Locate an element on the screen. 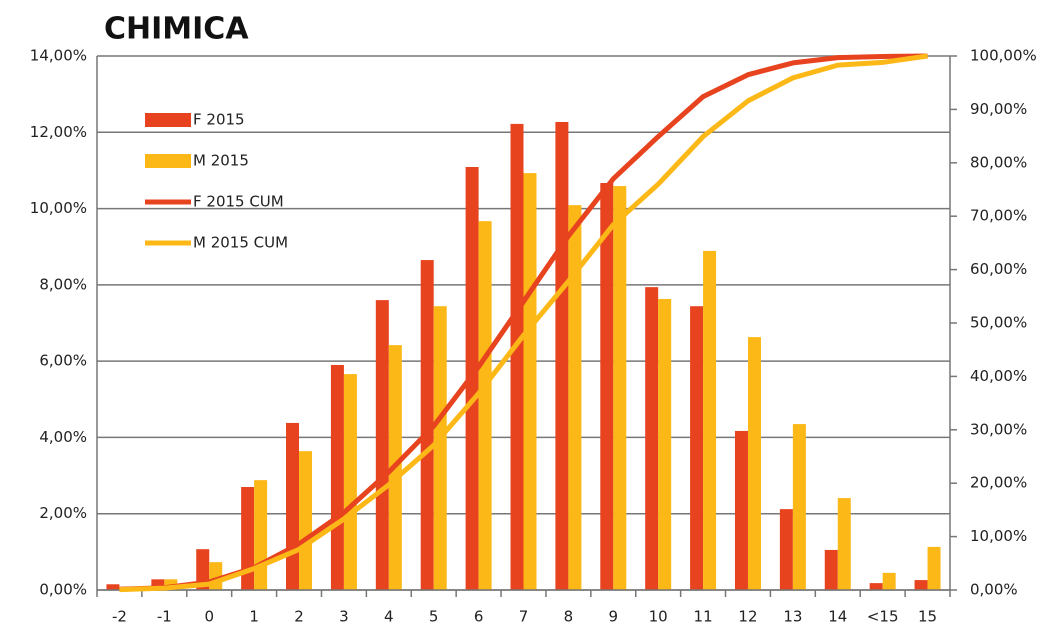 The width and height of the screenshot is (1051, 633). y2-tick-label: 30,00% is located at coordinates (998, 429).